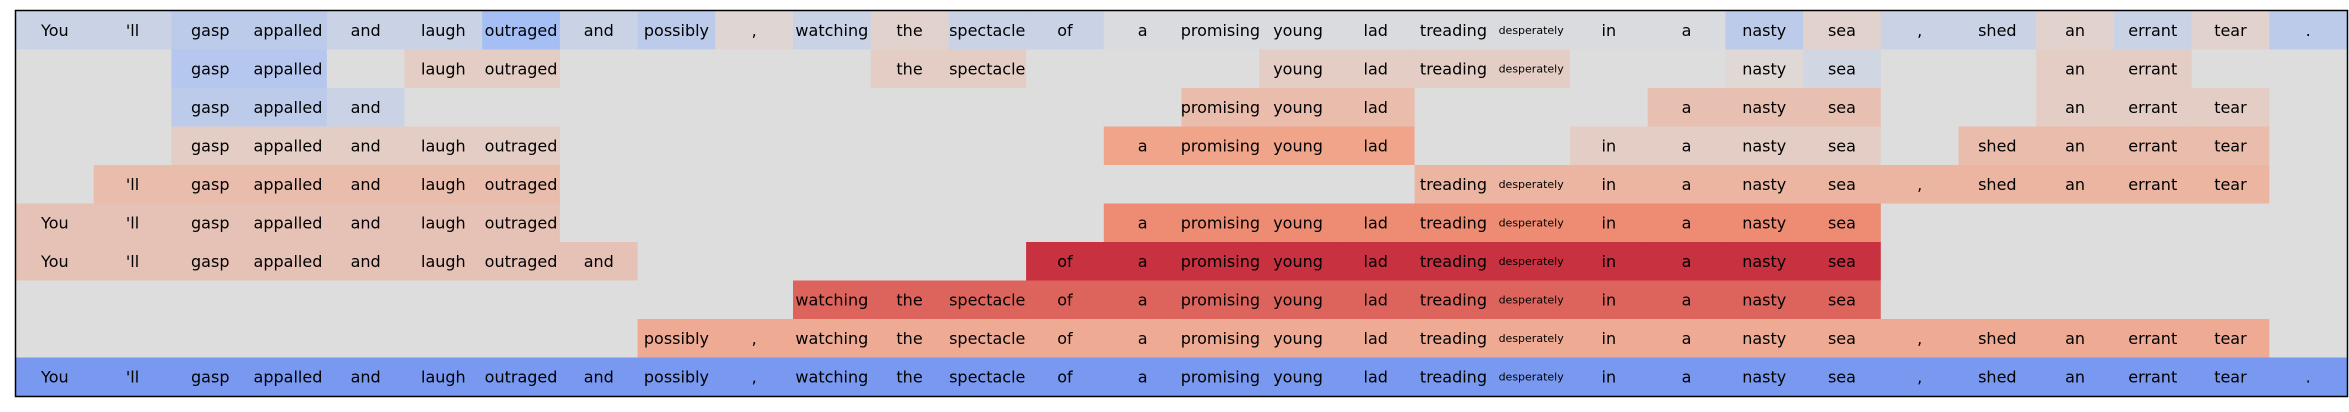  Describe the element at coordinates (1376, 68) in the screenshot. I see `token-label: lad` at that location.